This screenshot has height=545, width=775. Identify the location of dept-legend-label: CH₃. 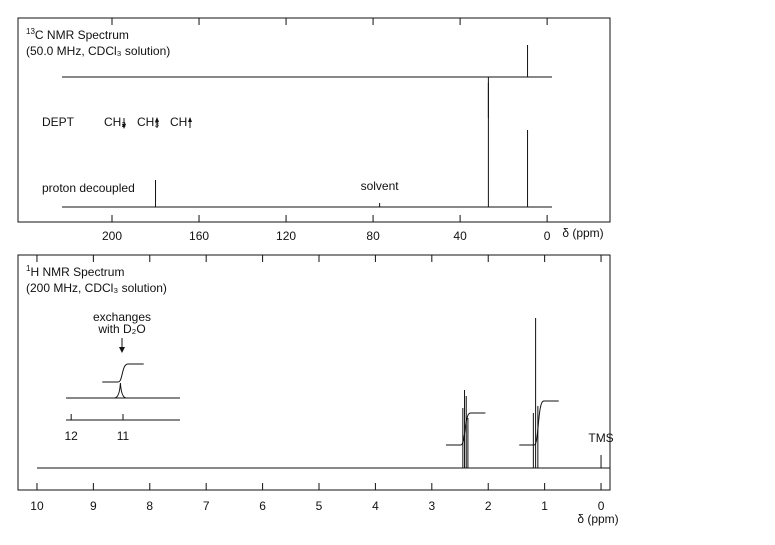
(148, 122).